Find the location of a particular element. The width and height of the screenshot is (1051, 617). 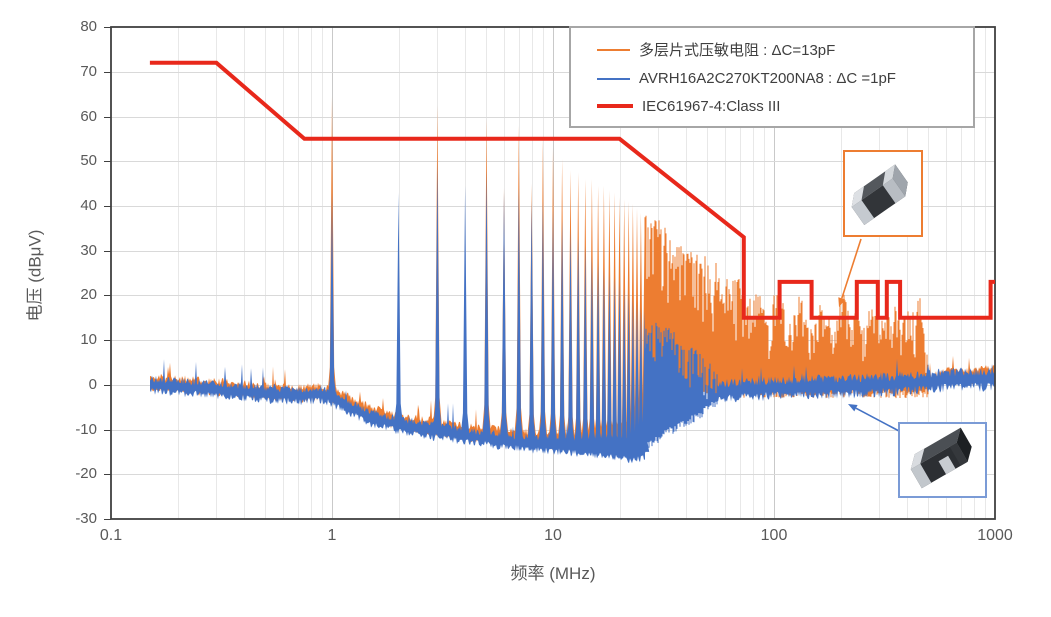

legend-item-avrh: AVRH16A2C270KT200NA8 : ΔC =1pF is located at coordinates (782, 78).